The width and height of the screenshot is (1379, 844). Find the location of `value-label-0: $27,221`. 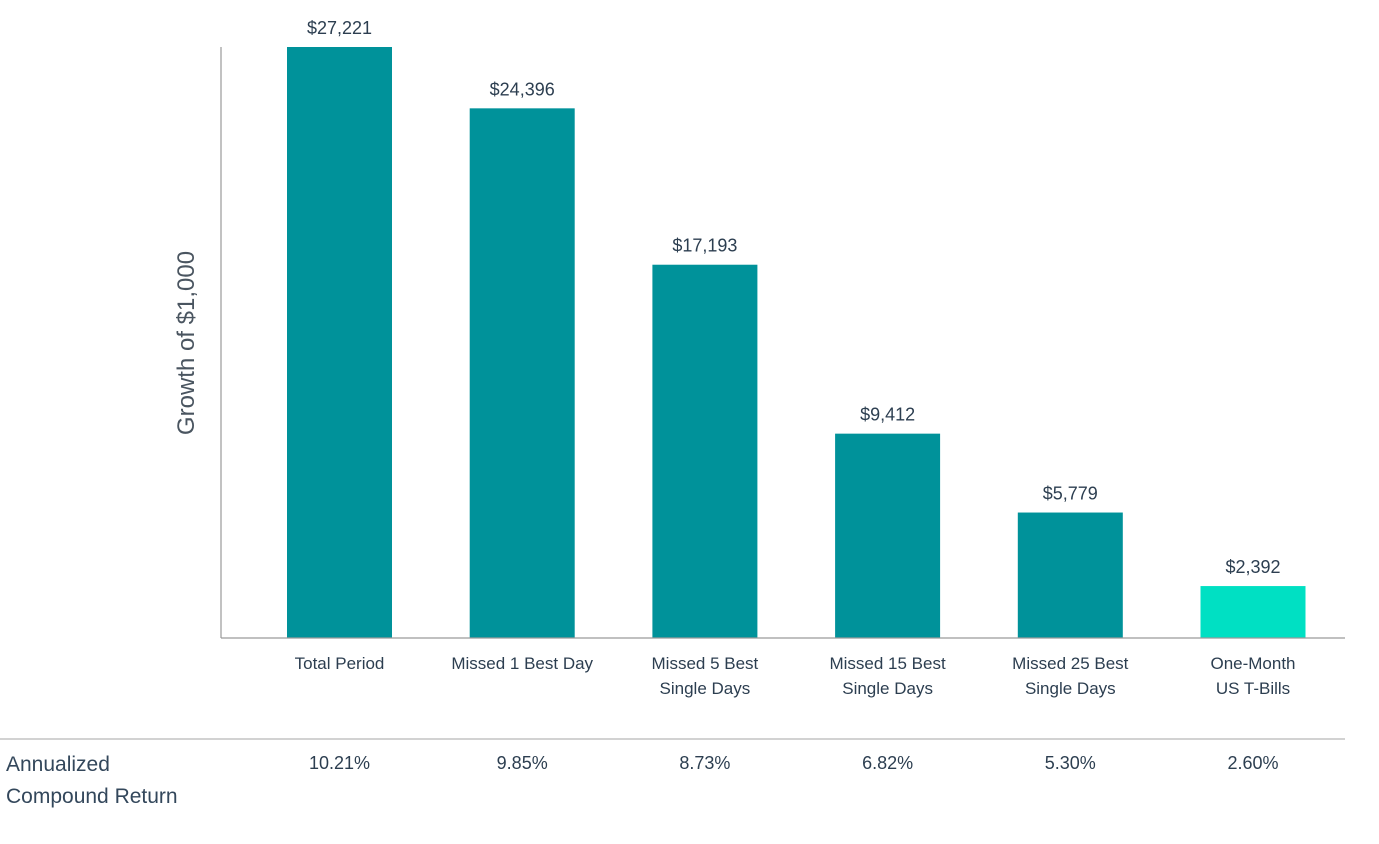

value-label-0: $27,221 is located at coordinates (339, 28).